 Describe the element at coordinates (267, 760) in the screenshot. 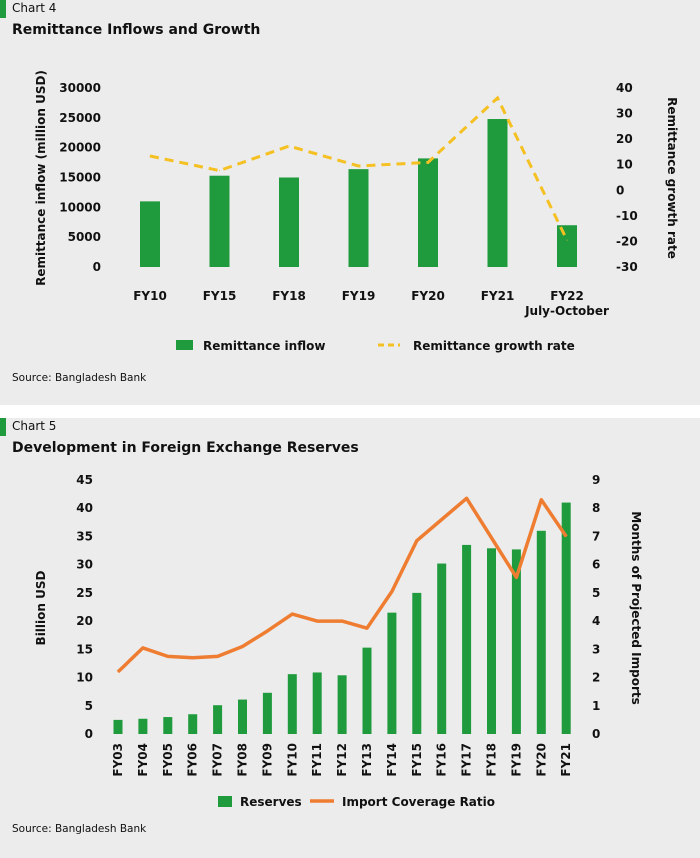

I see `x-tick-label: FY09` at that location.